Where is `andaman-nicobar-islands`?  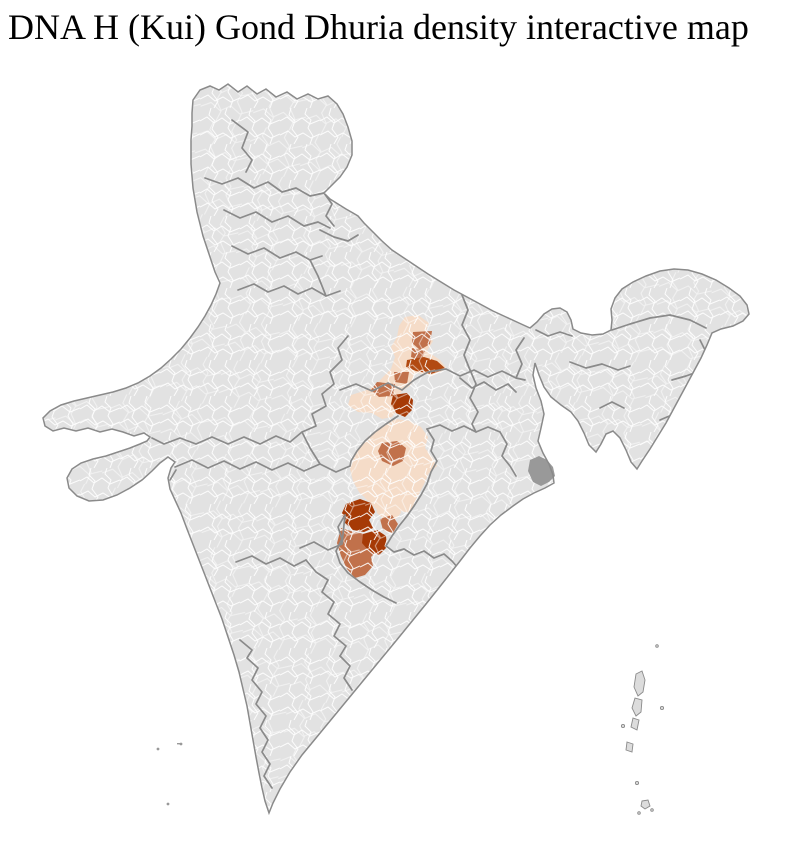
andaman-nicobar-islands is located at coordinates (642, 729).